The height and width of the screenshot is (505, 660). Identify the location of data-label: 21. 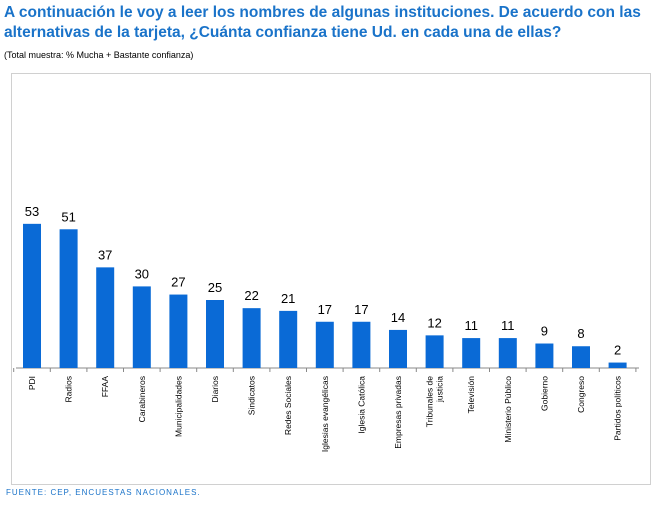
(288, 298).